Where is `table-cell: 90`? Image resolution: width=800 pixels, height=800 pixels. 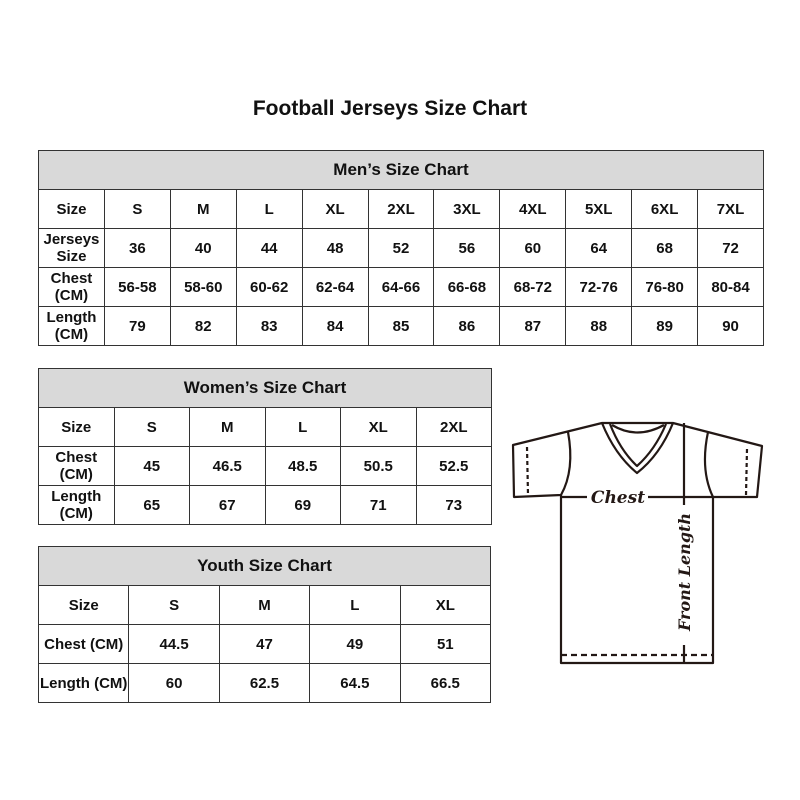
table-cell: 90 is located at coordinates (730, 326).